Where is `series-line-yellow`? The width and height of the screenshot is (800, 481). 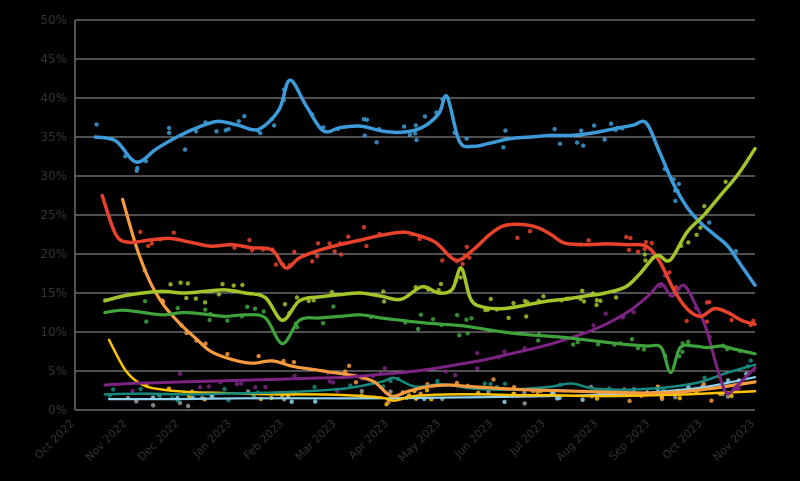 series-line-yellow is located at coordinates (432, 370).